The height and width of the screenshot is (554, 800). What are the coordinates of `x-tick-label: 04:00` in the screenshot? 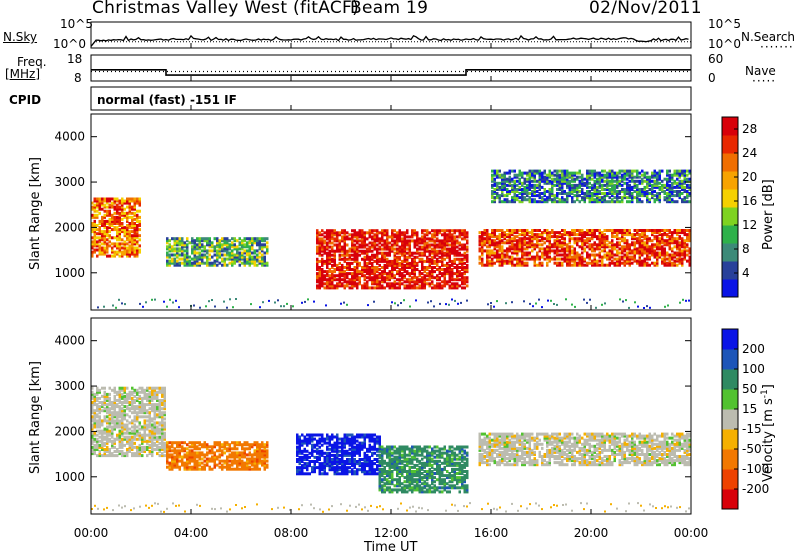 It's located at (191, 533).